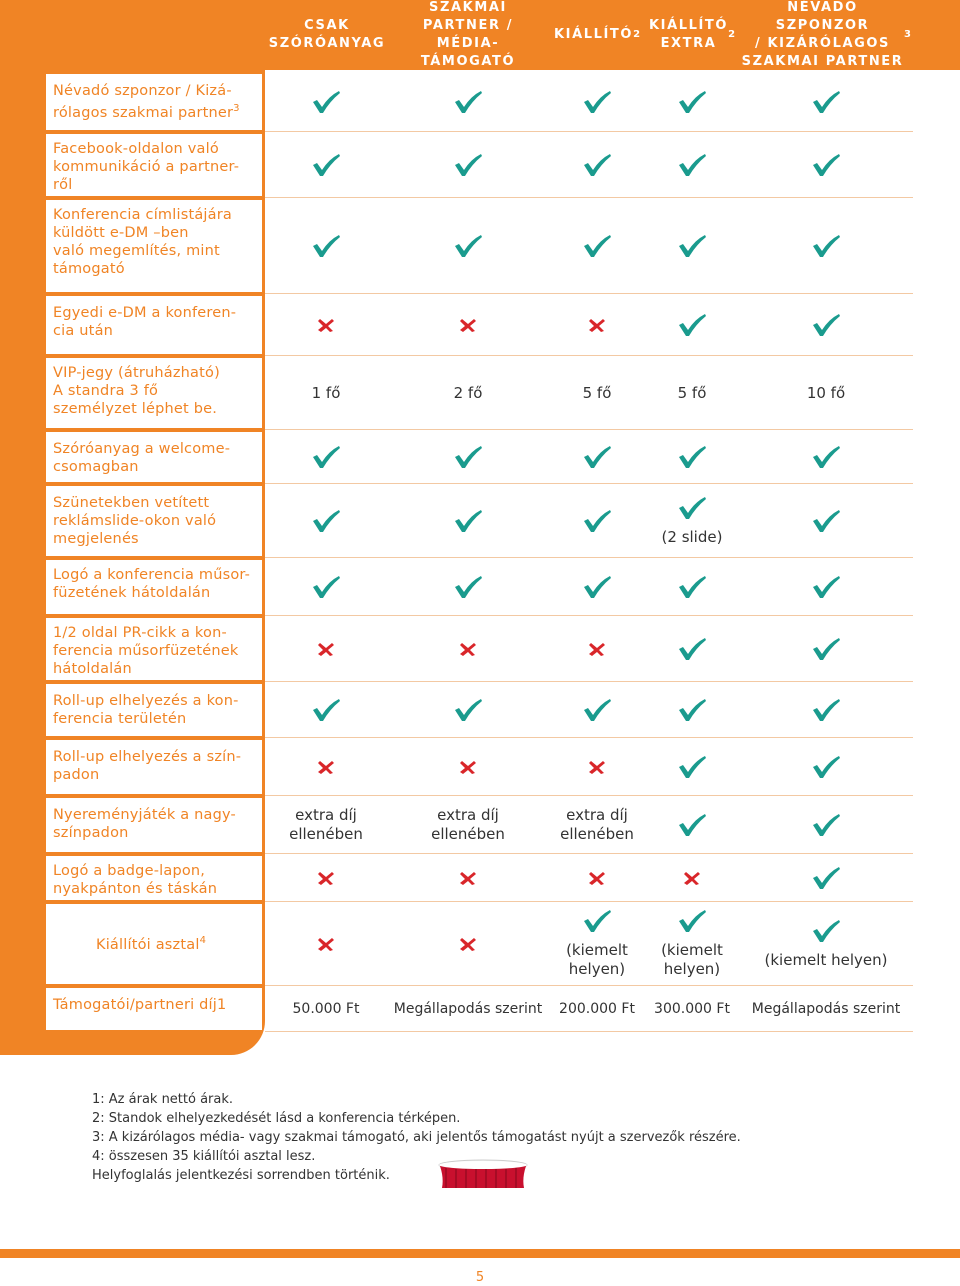 The width and height of the screenshot is (960, 1286). I want to click on row-label-text: Nyereményjáték a nagy- színpadon, so click(144, 824).